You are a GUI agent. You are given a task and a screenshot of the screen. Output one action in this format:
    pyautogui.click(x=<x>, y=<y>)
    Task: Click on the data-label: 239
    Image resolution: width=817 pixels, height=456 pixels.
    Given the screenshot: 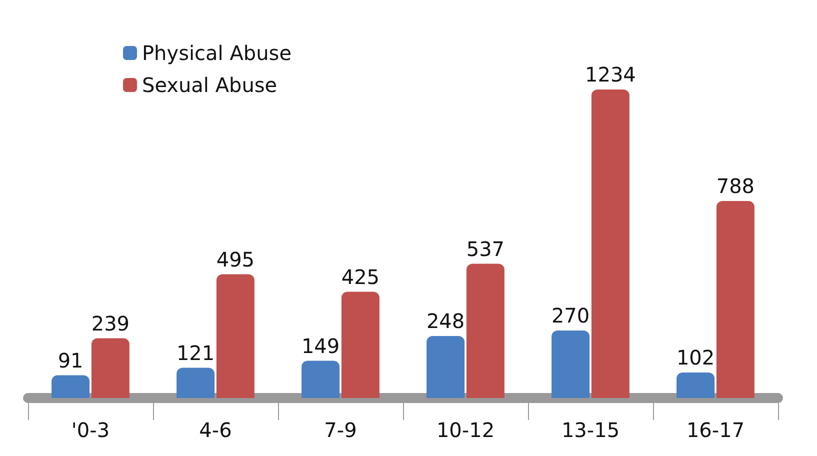 What is the action you would take?
    pyautogui.click(x=110, y=323)
    